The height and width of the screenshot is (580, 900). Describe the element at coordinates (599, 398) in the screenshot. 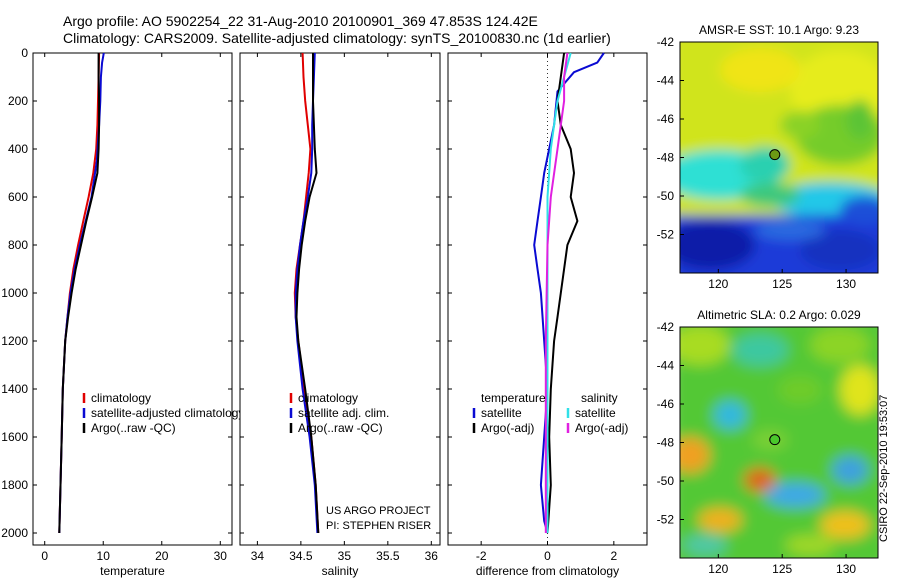

I see `legend-title-salinity: salinity` at that location.